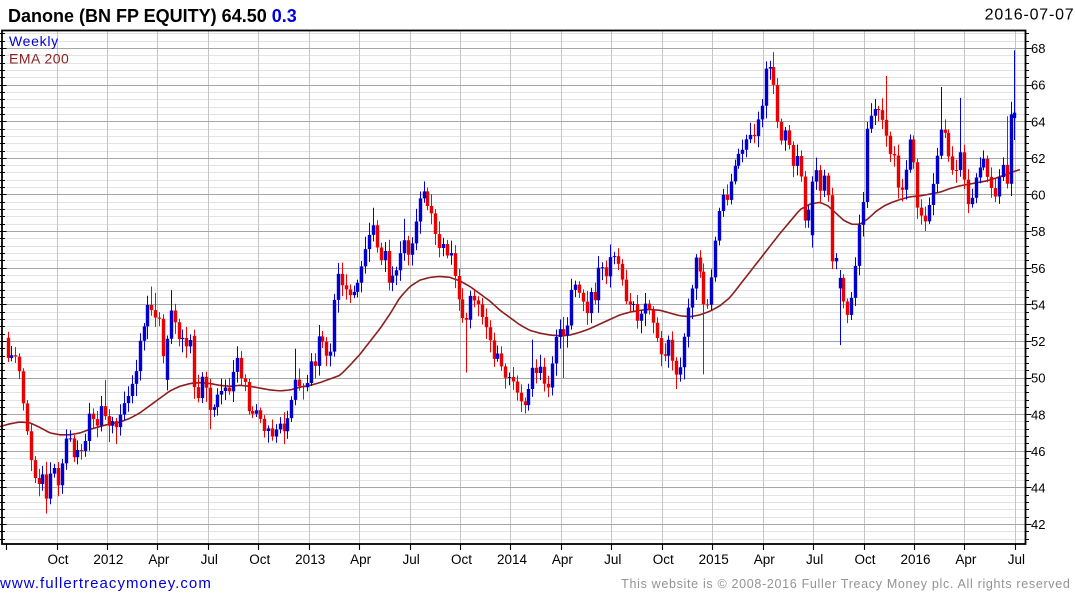 The width and height of the screenshot is (1075, 605). What do you see at coordinates (34, 41) in the screenshot?
I see `svg-text: Weekly` at bounding box center [34, 41].